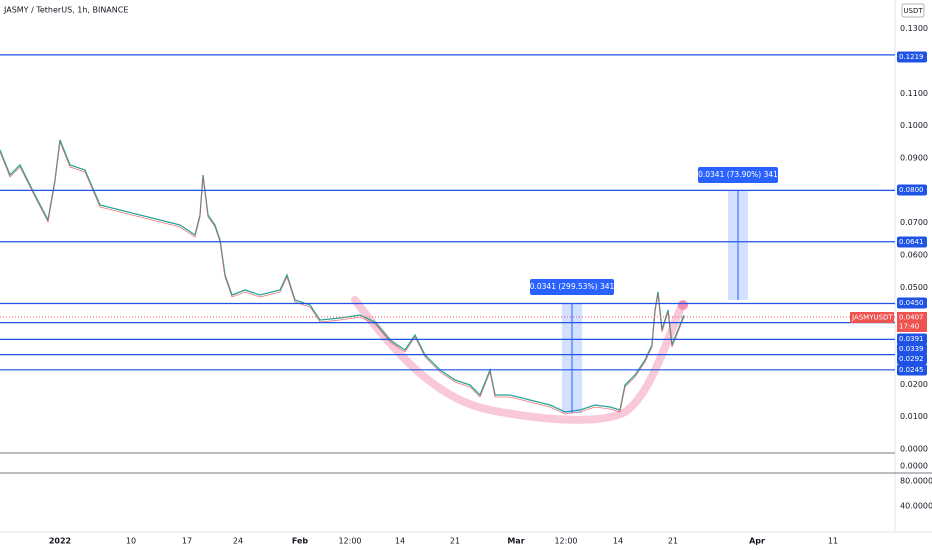 The height and width of the screenshot is (550, 932). What do you see at coordinates (916, 481) in the screenshot?
I see `pane-tick: 80.0000` at bounding box center [916, 481].